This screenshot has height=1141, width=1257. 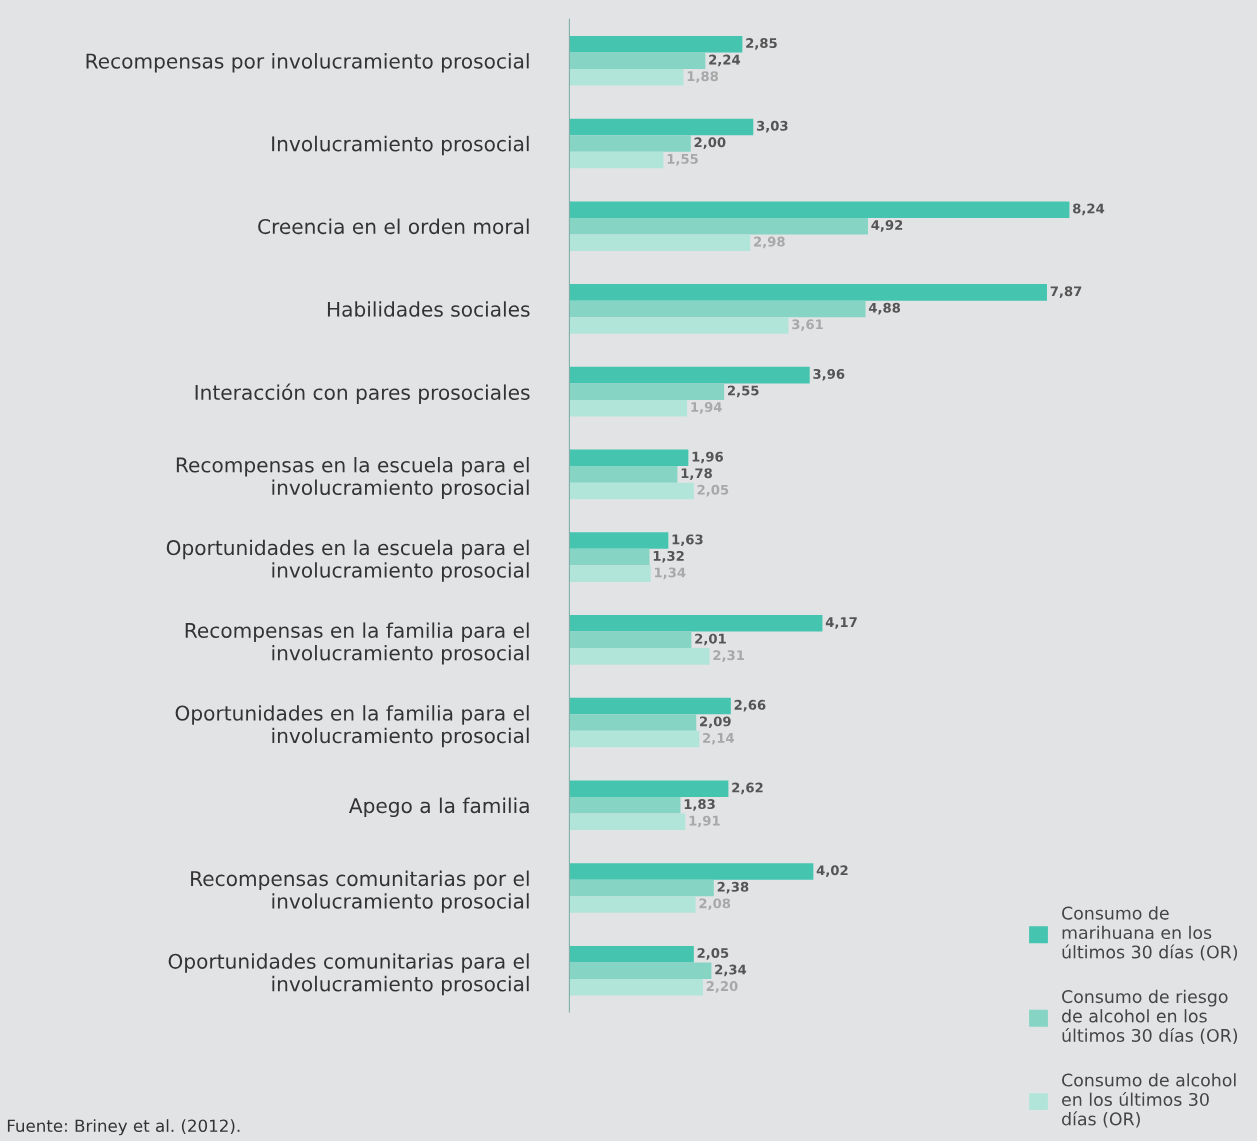 I want to click on data-label: 3,96, so click(x=829, y=374).